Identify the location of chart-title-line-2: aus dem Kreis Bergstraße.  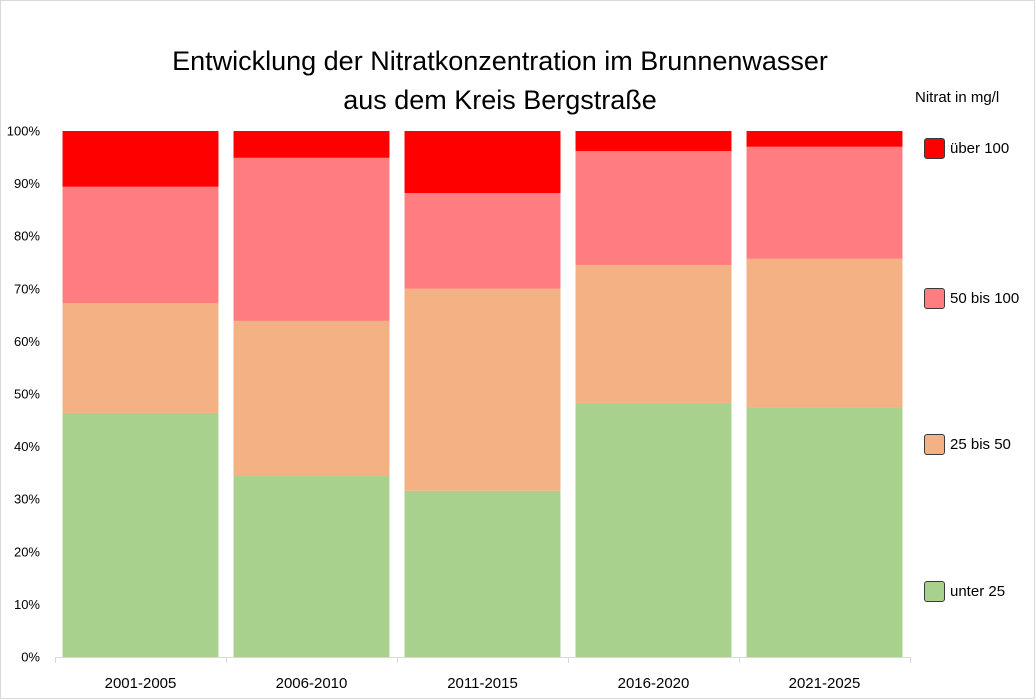
(500, 100).